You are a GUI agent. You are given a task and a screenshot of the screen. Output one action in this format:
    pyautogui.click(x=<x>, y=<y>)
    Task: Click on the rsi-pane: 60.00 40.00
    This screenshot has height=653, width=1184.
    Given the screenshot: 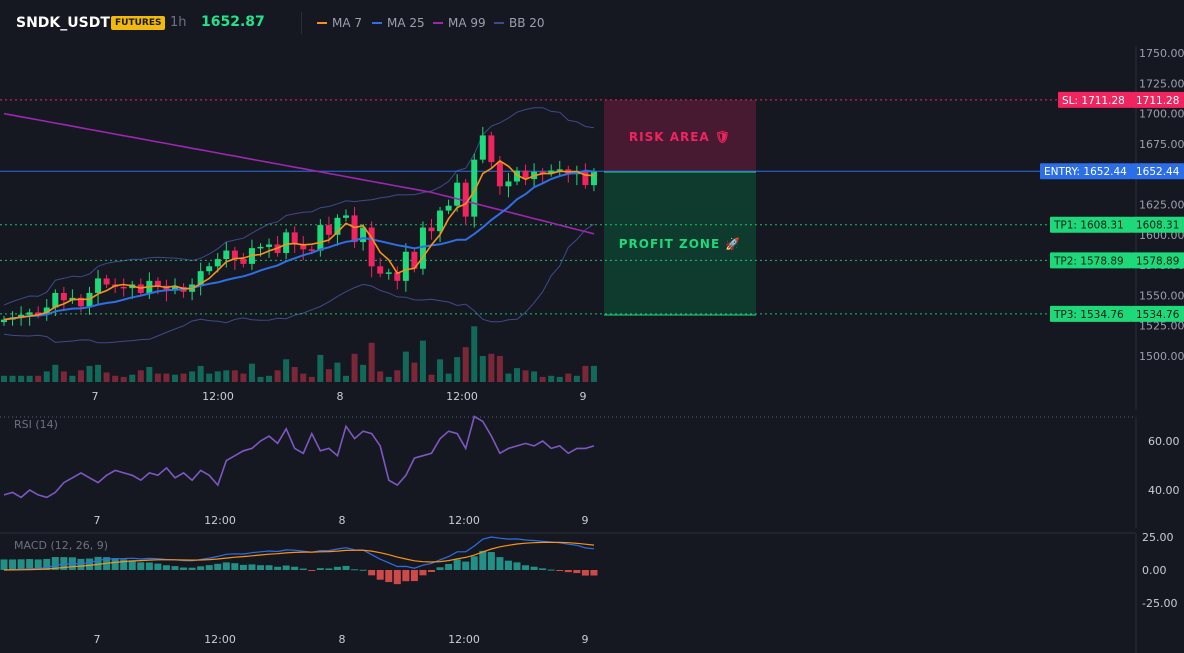 What is the action you would take?
    pyautogui.click(x=591, y=457)
    